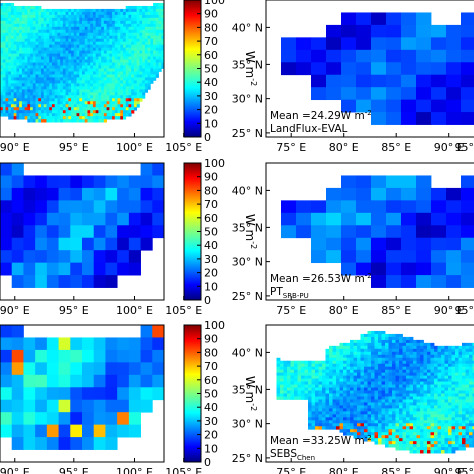 This screenshot has height=474, width=474. Describe the element at coordinates (74, 310) in the screenshot. I see `x-tick-label: 95° E` at that location.